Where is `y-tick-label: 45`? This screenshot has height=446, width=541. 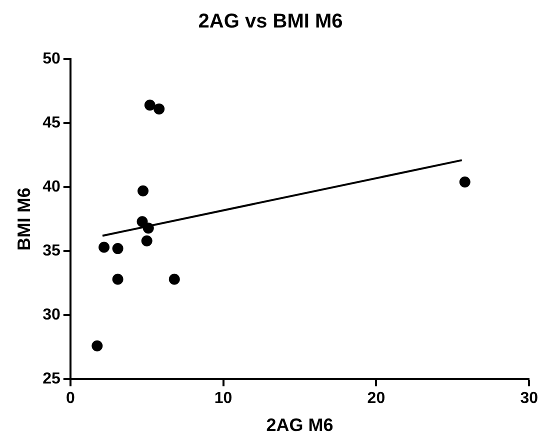
y-tick-label: 45 is located at coordinates (51, 123).